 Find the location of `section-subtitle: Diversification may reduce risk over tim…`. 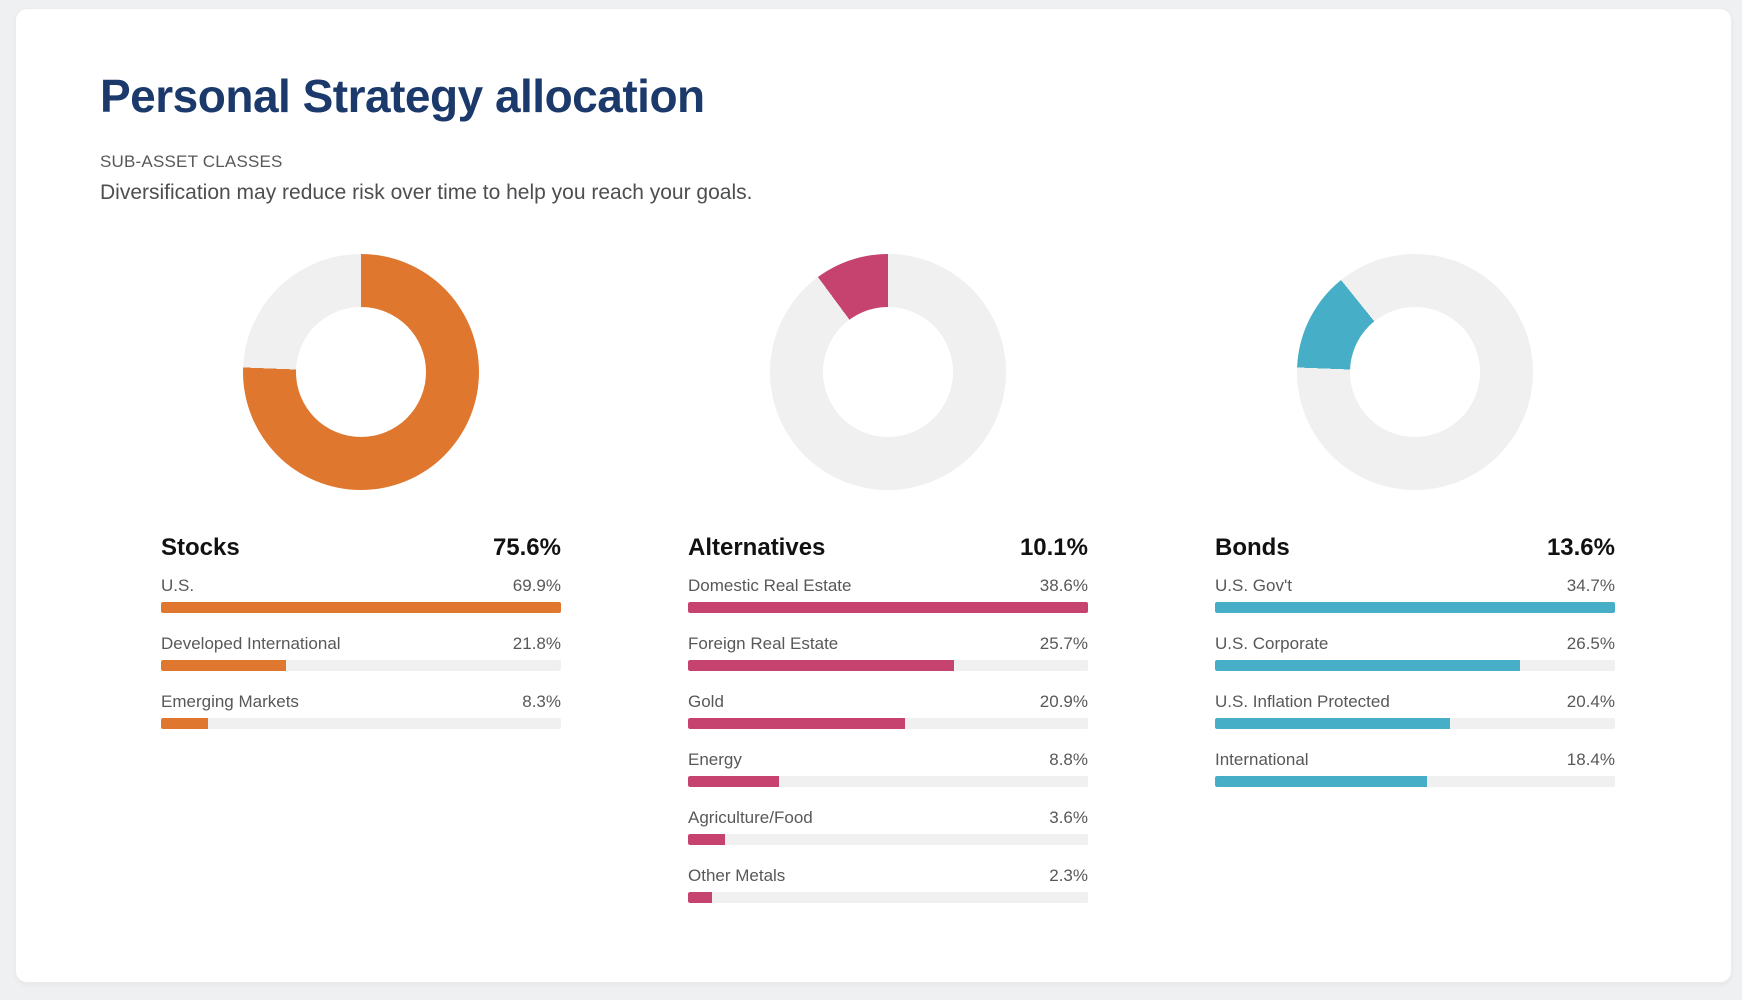

section-subtitle: Diversification may reduce risk over tim… is located at coordinates (426, 192).